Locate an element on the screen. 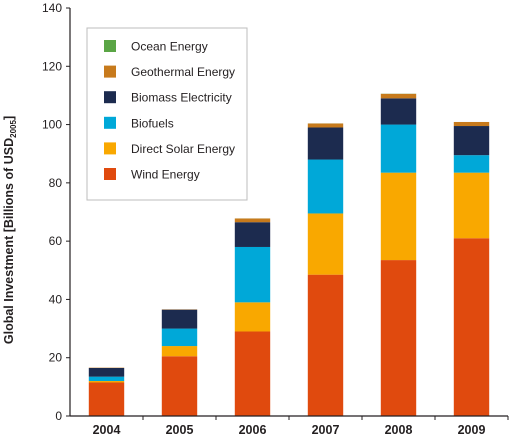 Image resolution: width=511 pixels, height=436 pixels. x-tick-label-2008: 2008 is located at coordinates (399, 429).